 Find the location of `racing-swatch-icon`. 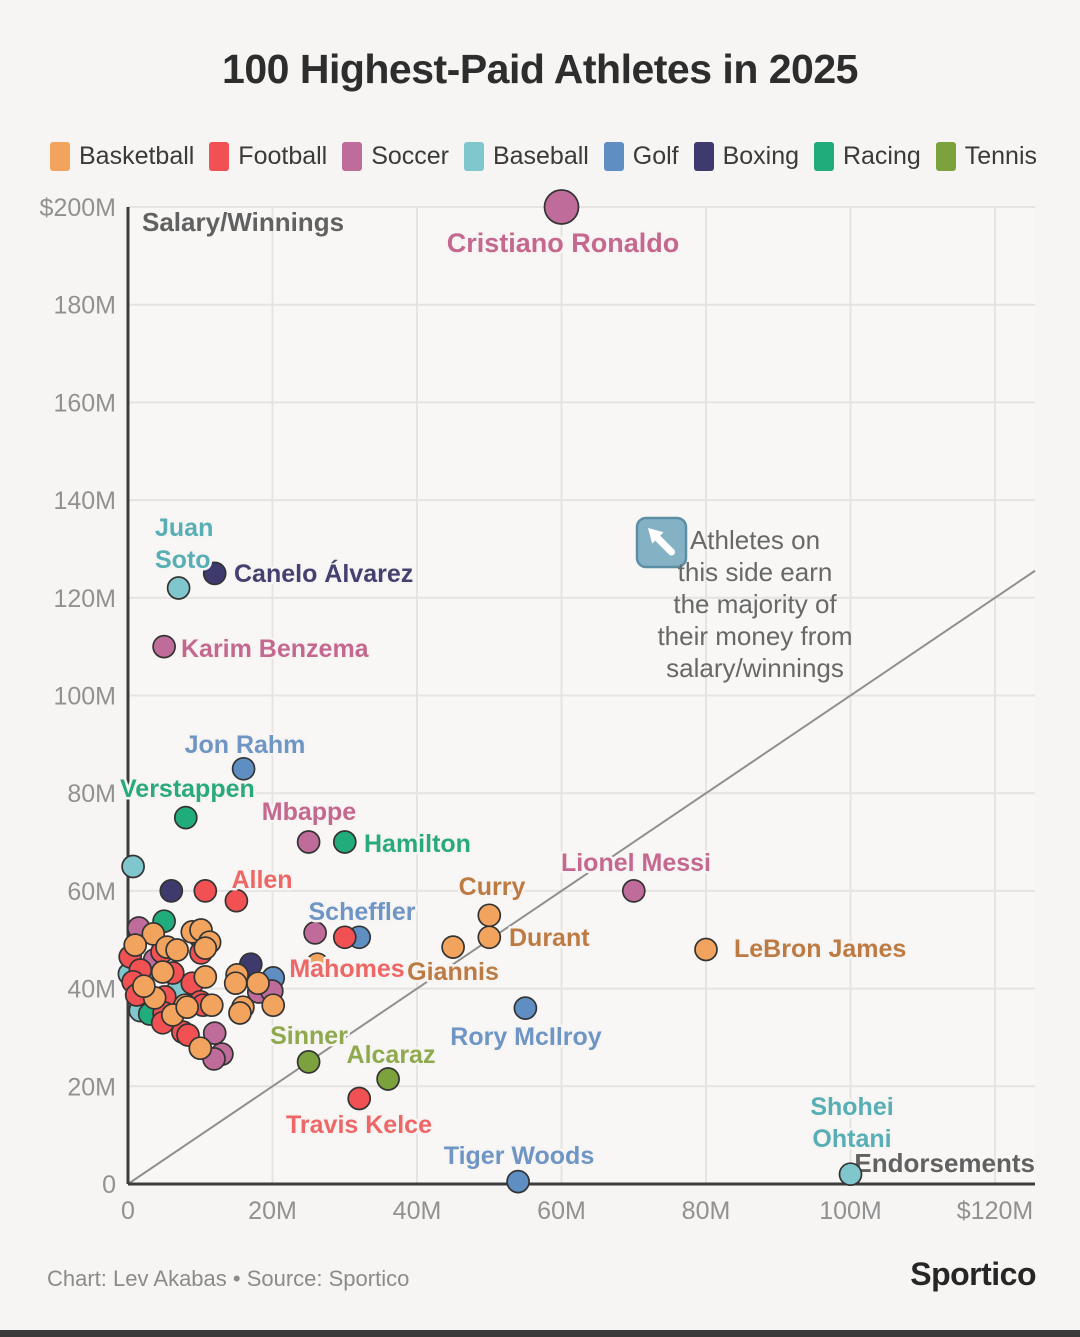

racing-swatch-icon is located at coordinates (823, 156).